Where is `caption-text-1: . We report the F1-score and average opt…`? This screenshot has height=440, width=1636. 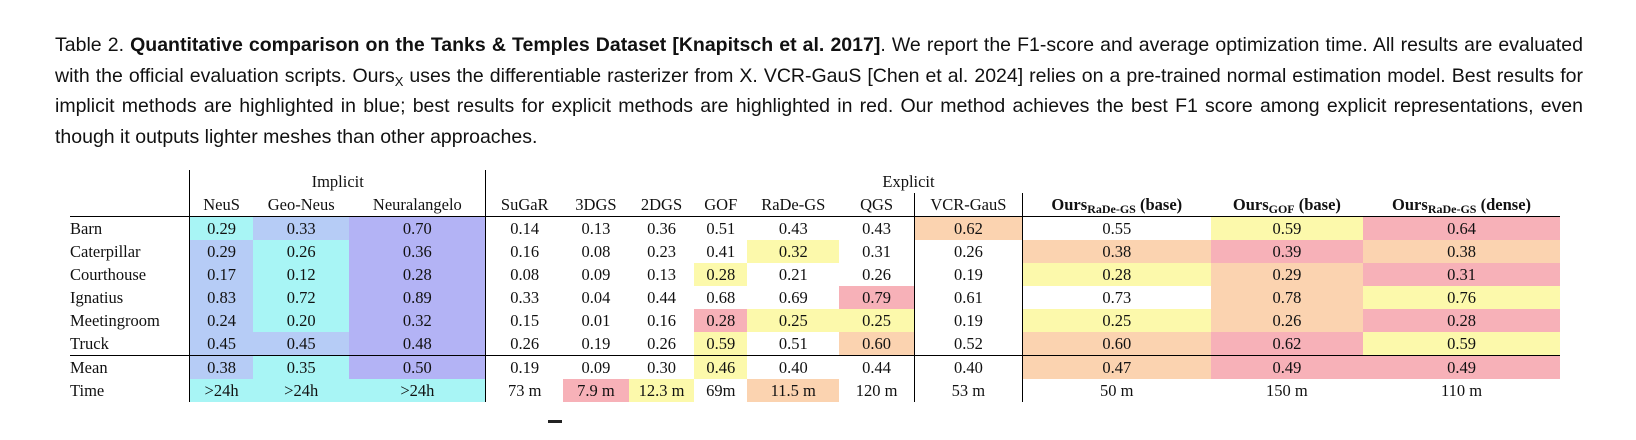
caption-text-1: . We report the F1-score and average opt… is located at coordinates (819, 60).